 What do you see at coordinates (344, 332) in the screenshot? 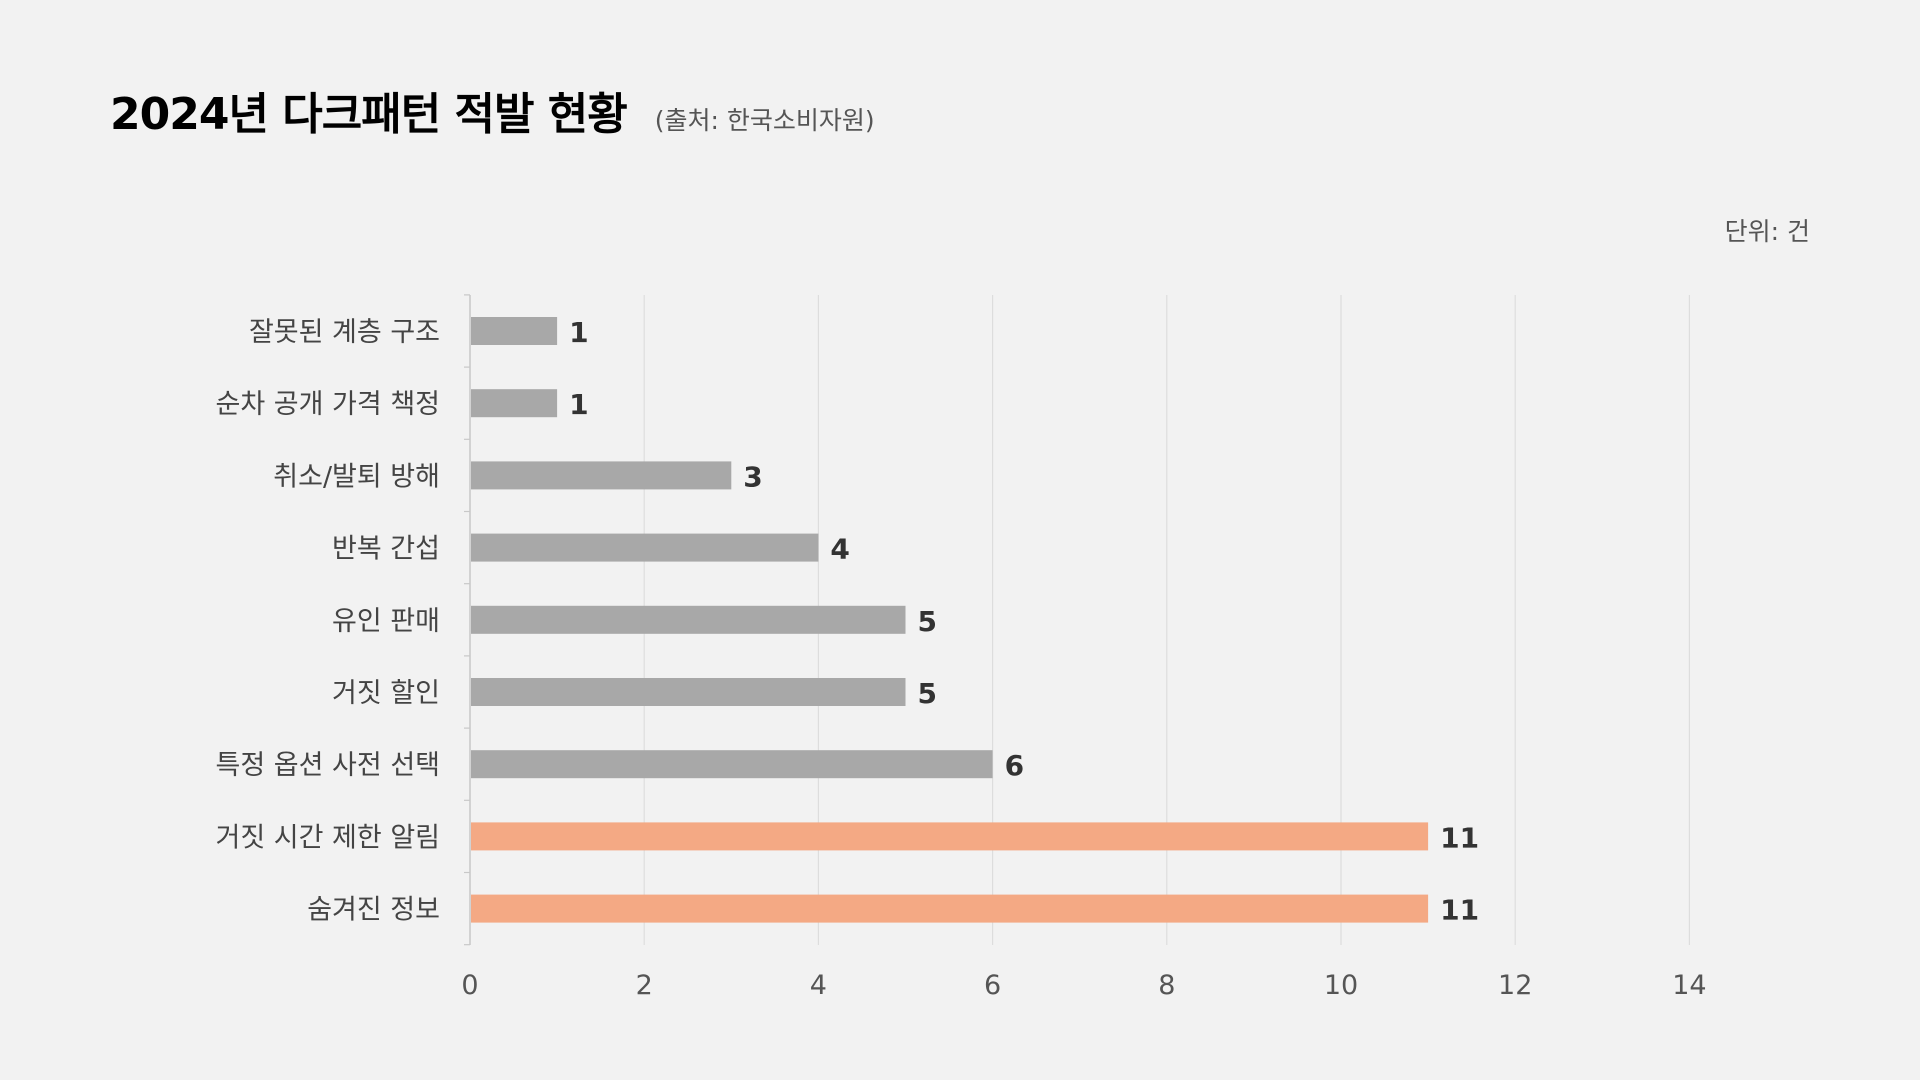
I see `category-label: 잘못된 계층 구조` at bounding box center [344, 332].